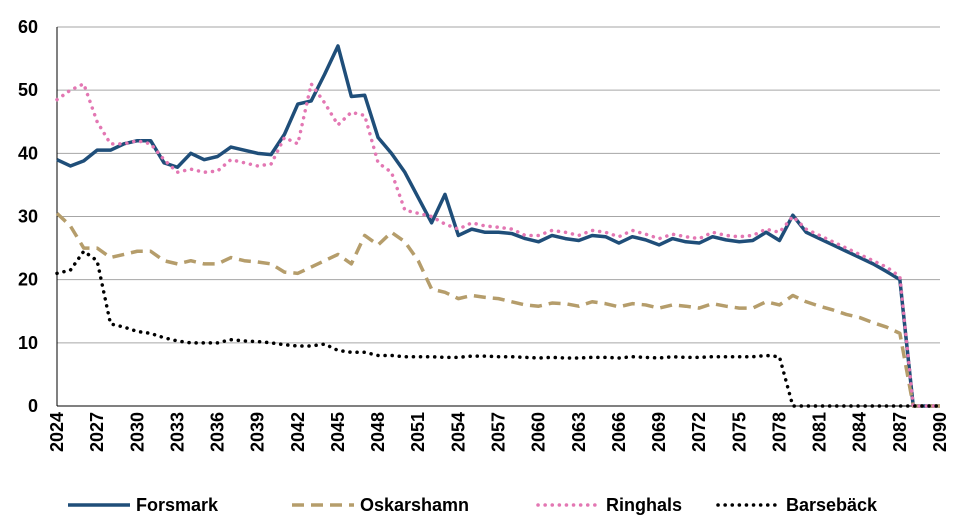 The image size is (954, 523). I want to click on x-tick-label: 2057, so click(499, 432).